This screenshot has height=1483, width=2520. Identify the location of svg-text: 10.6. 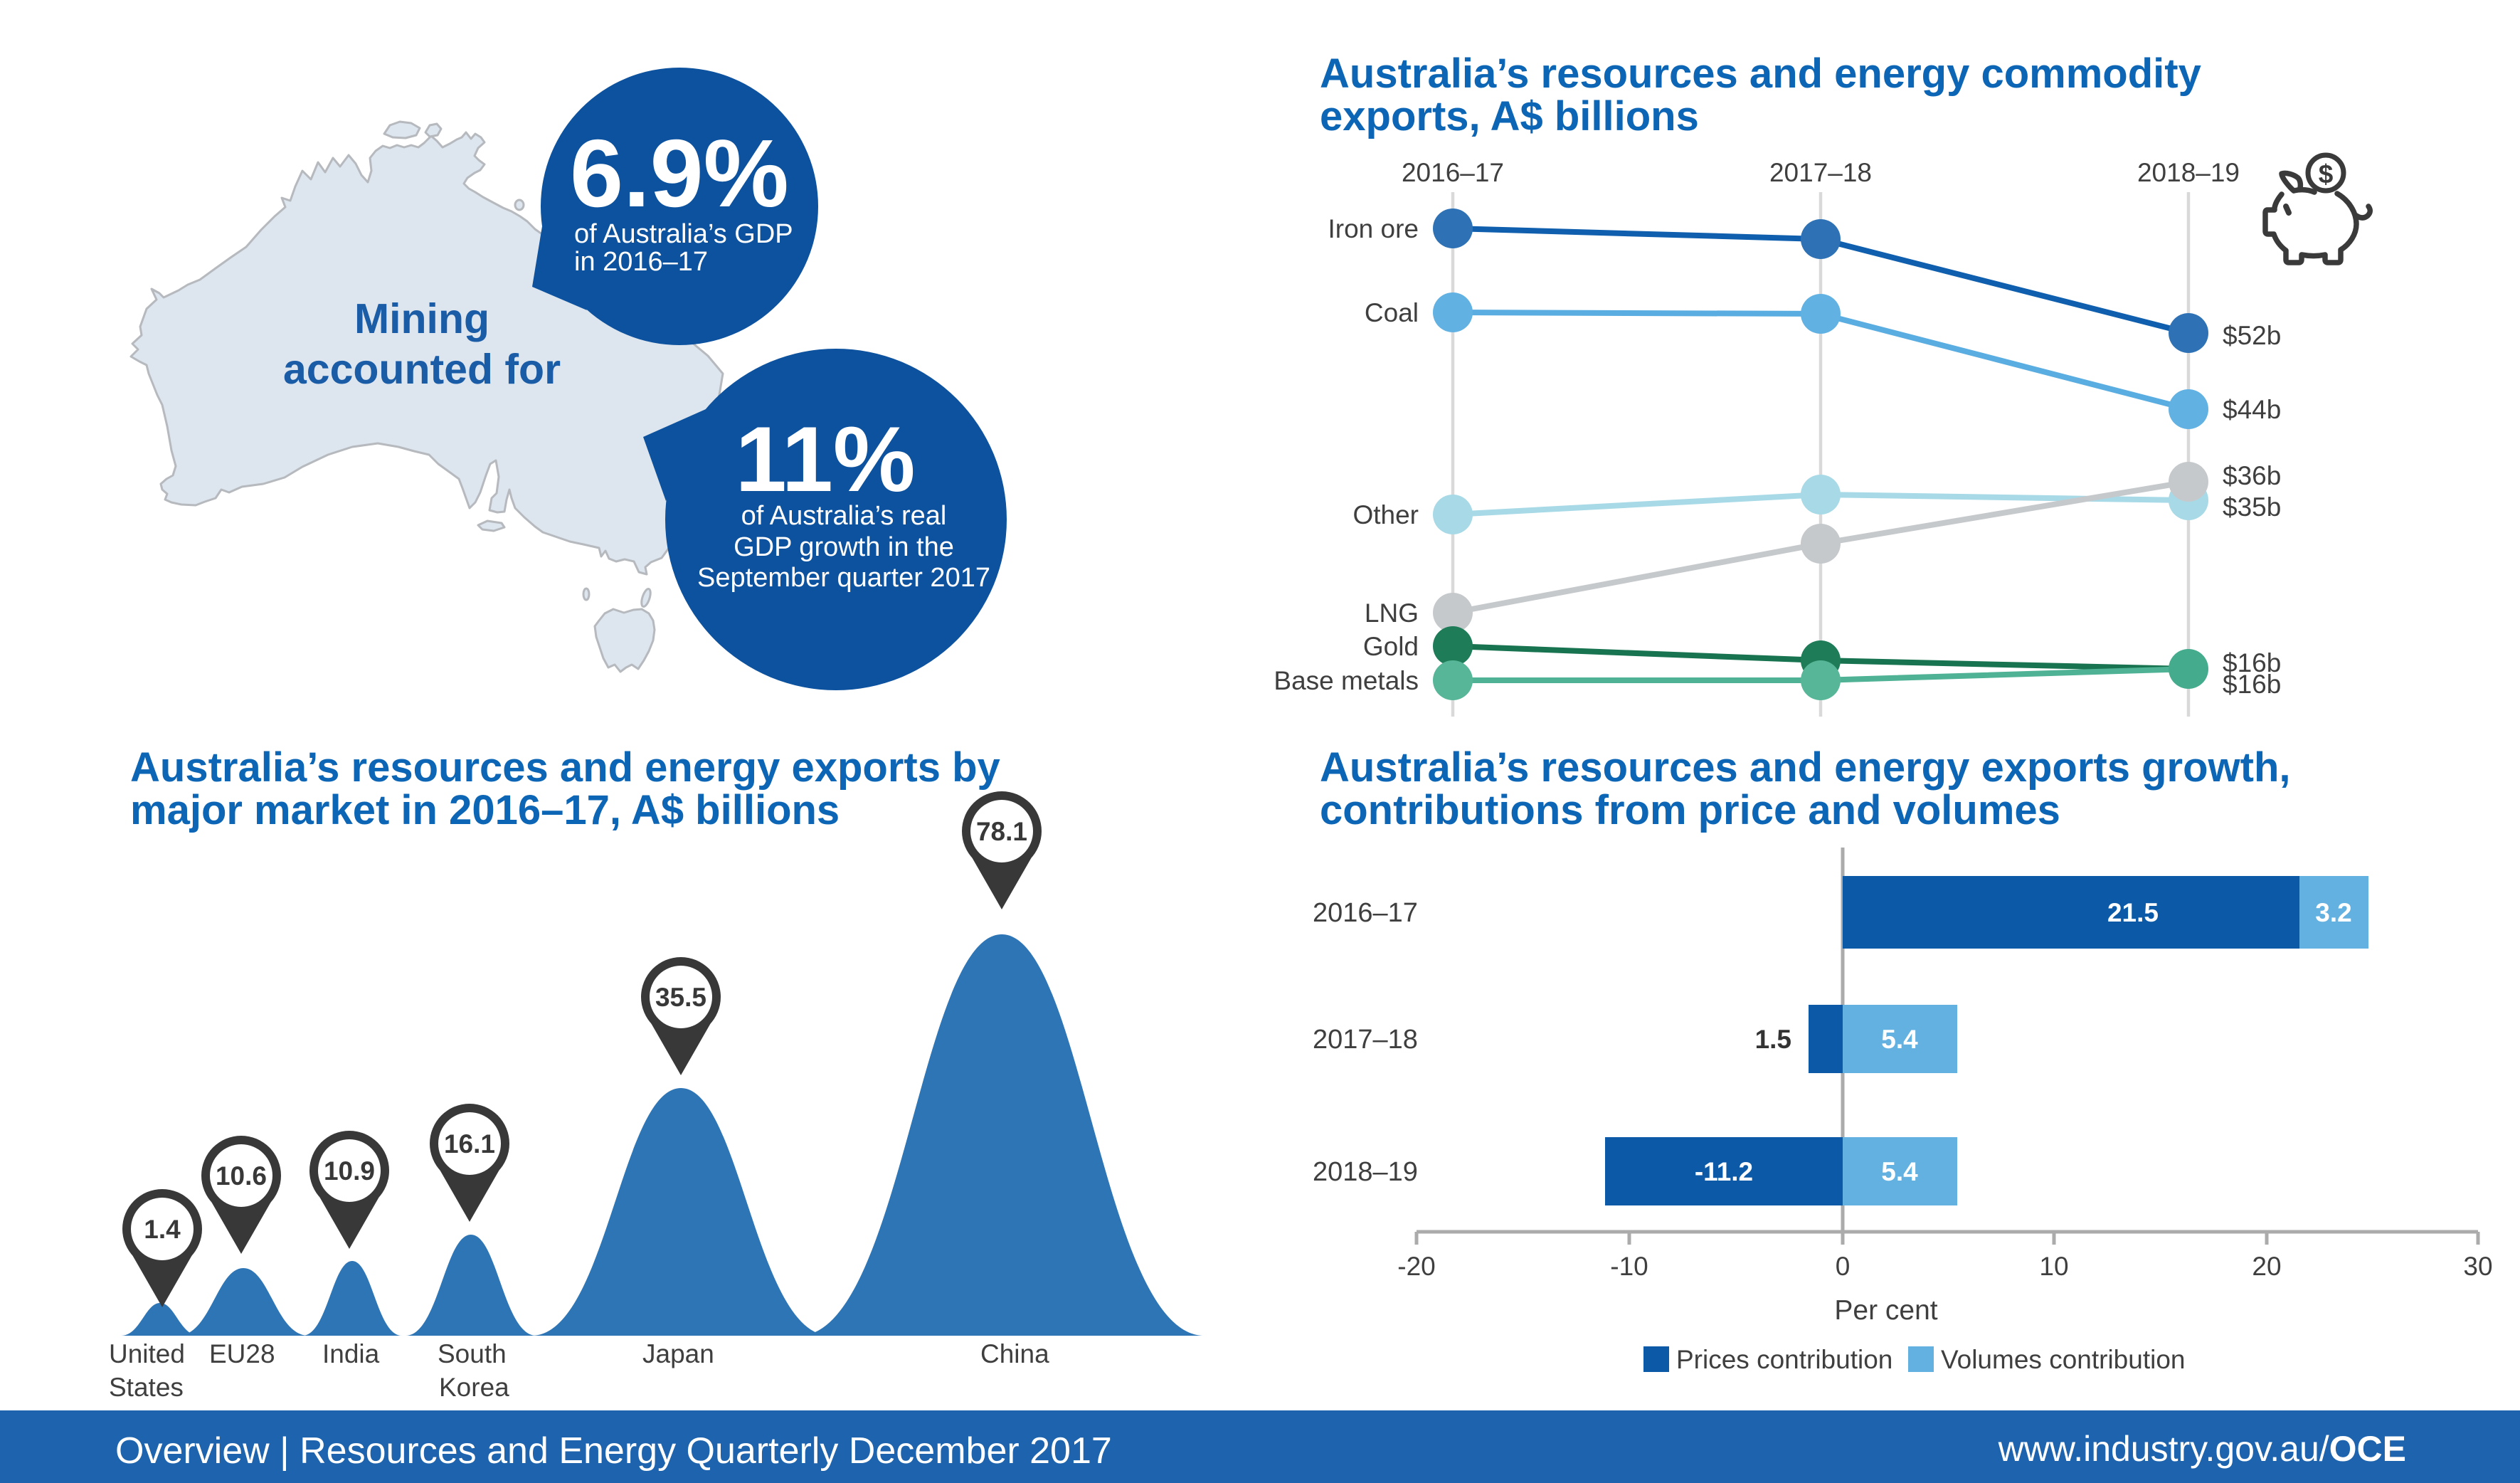
(241, 1176).